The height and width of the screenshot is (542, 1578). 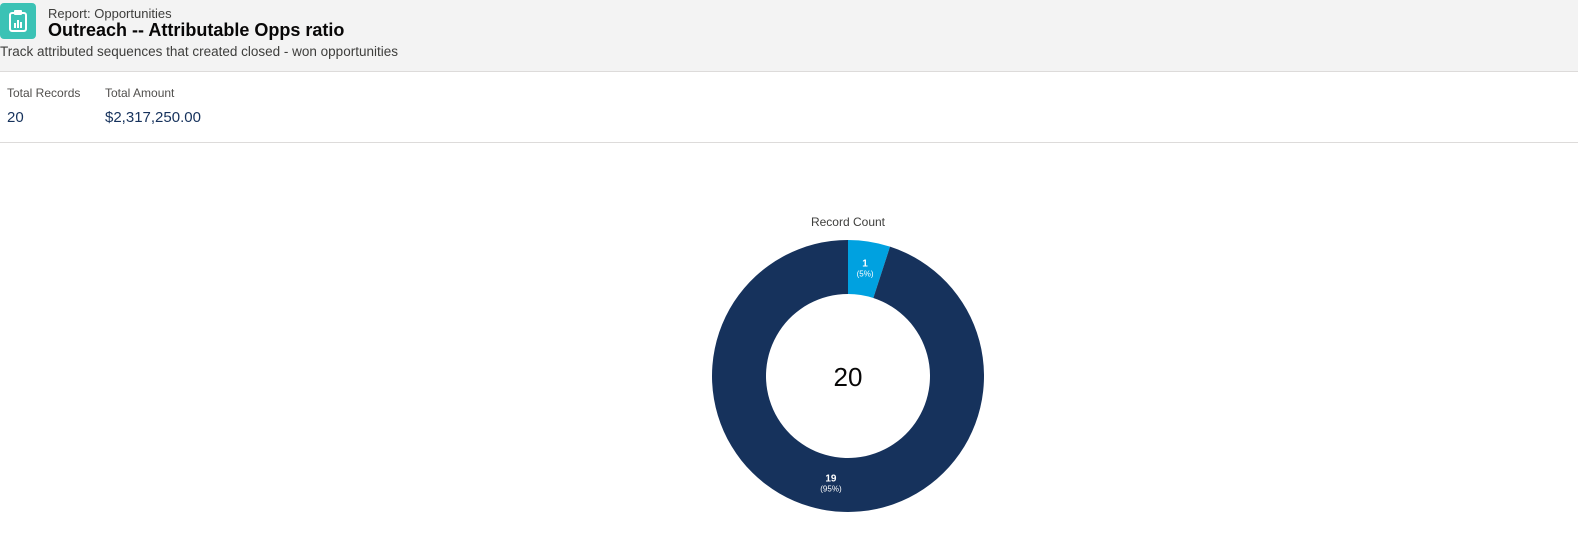 I want to click on report-icon, so click(x=18, y=21).